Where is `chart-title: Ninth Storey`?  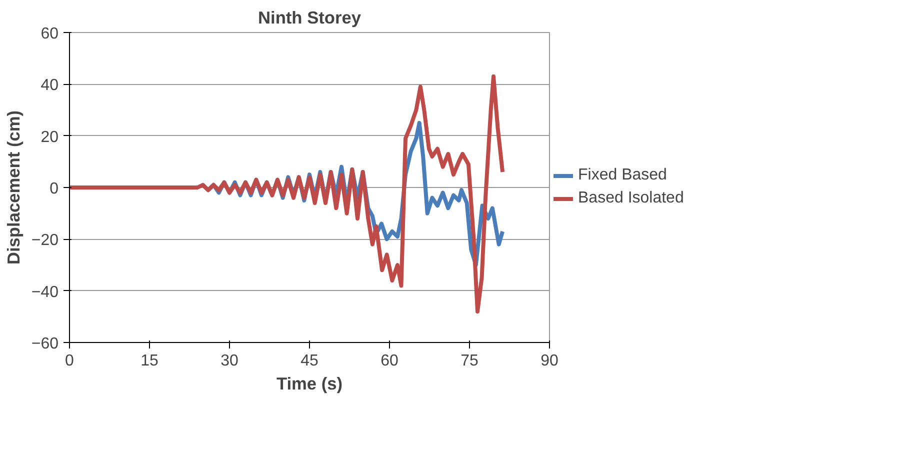
chart-title: Ninth Storey is located at coordinates (310, 18).